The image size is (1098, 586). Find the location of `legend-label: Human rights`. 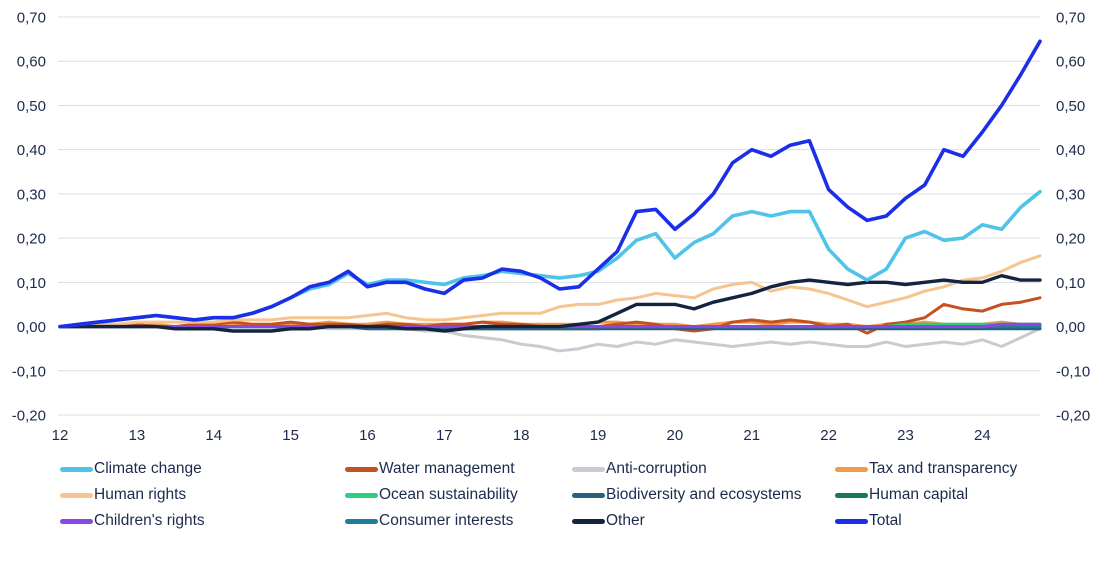

legend-label: Human rights is located at coordinates (140, 494).